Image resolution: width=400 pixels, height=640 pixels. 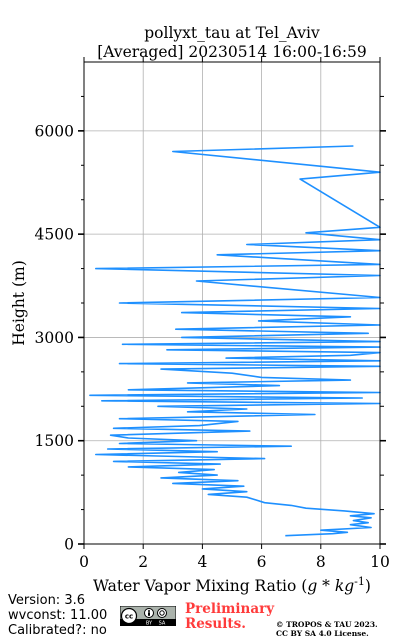 I want to click on y-axis-label: Height (m), so click(x=19, y=303).